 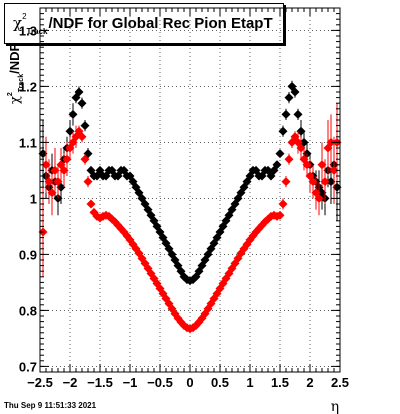 What do you see at coordinates (24, 16) in the screenshot?
I see `title-superscript: 2` at bounding box center [24, 16].